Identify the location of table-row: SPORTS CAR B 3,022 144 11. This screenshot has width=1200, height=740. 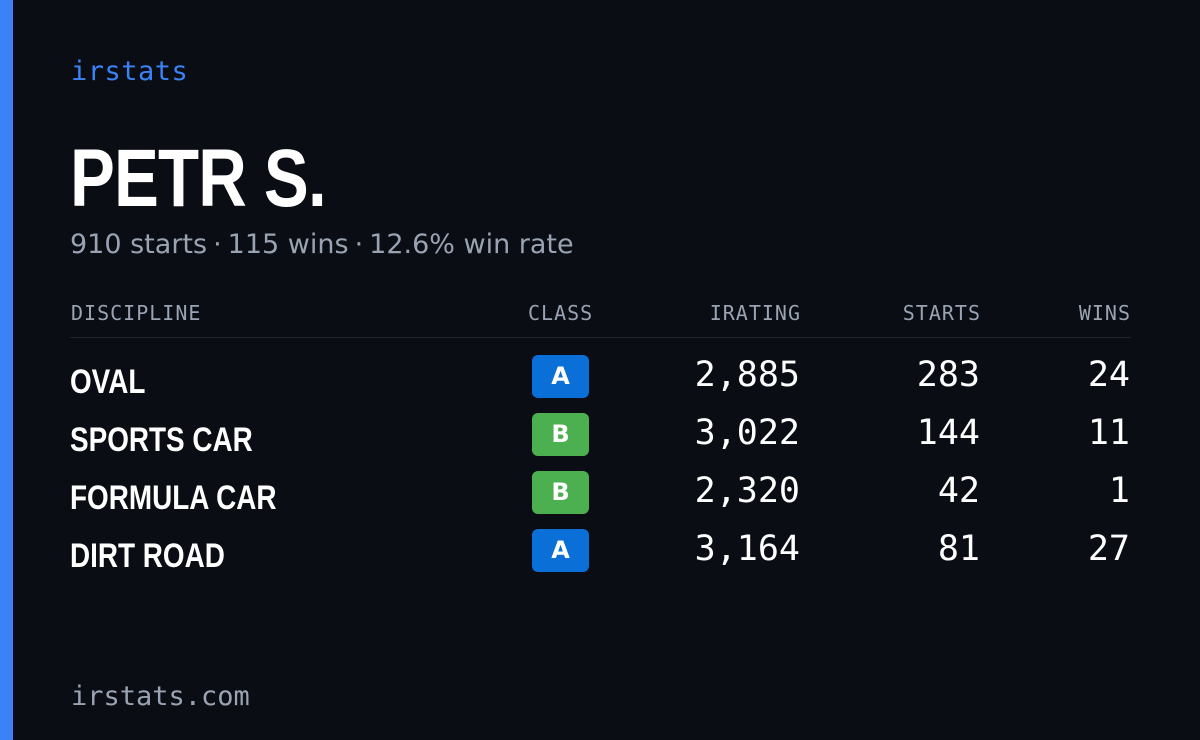
(600, 440).